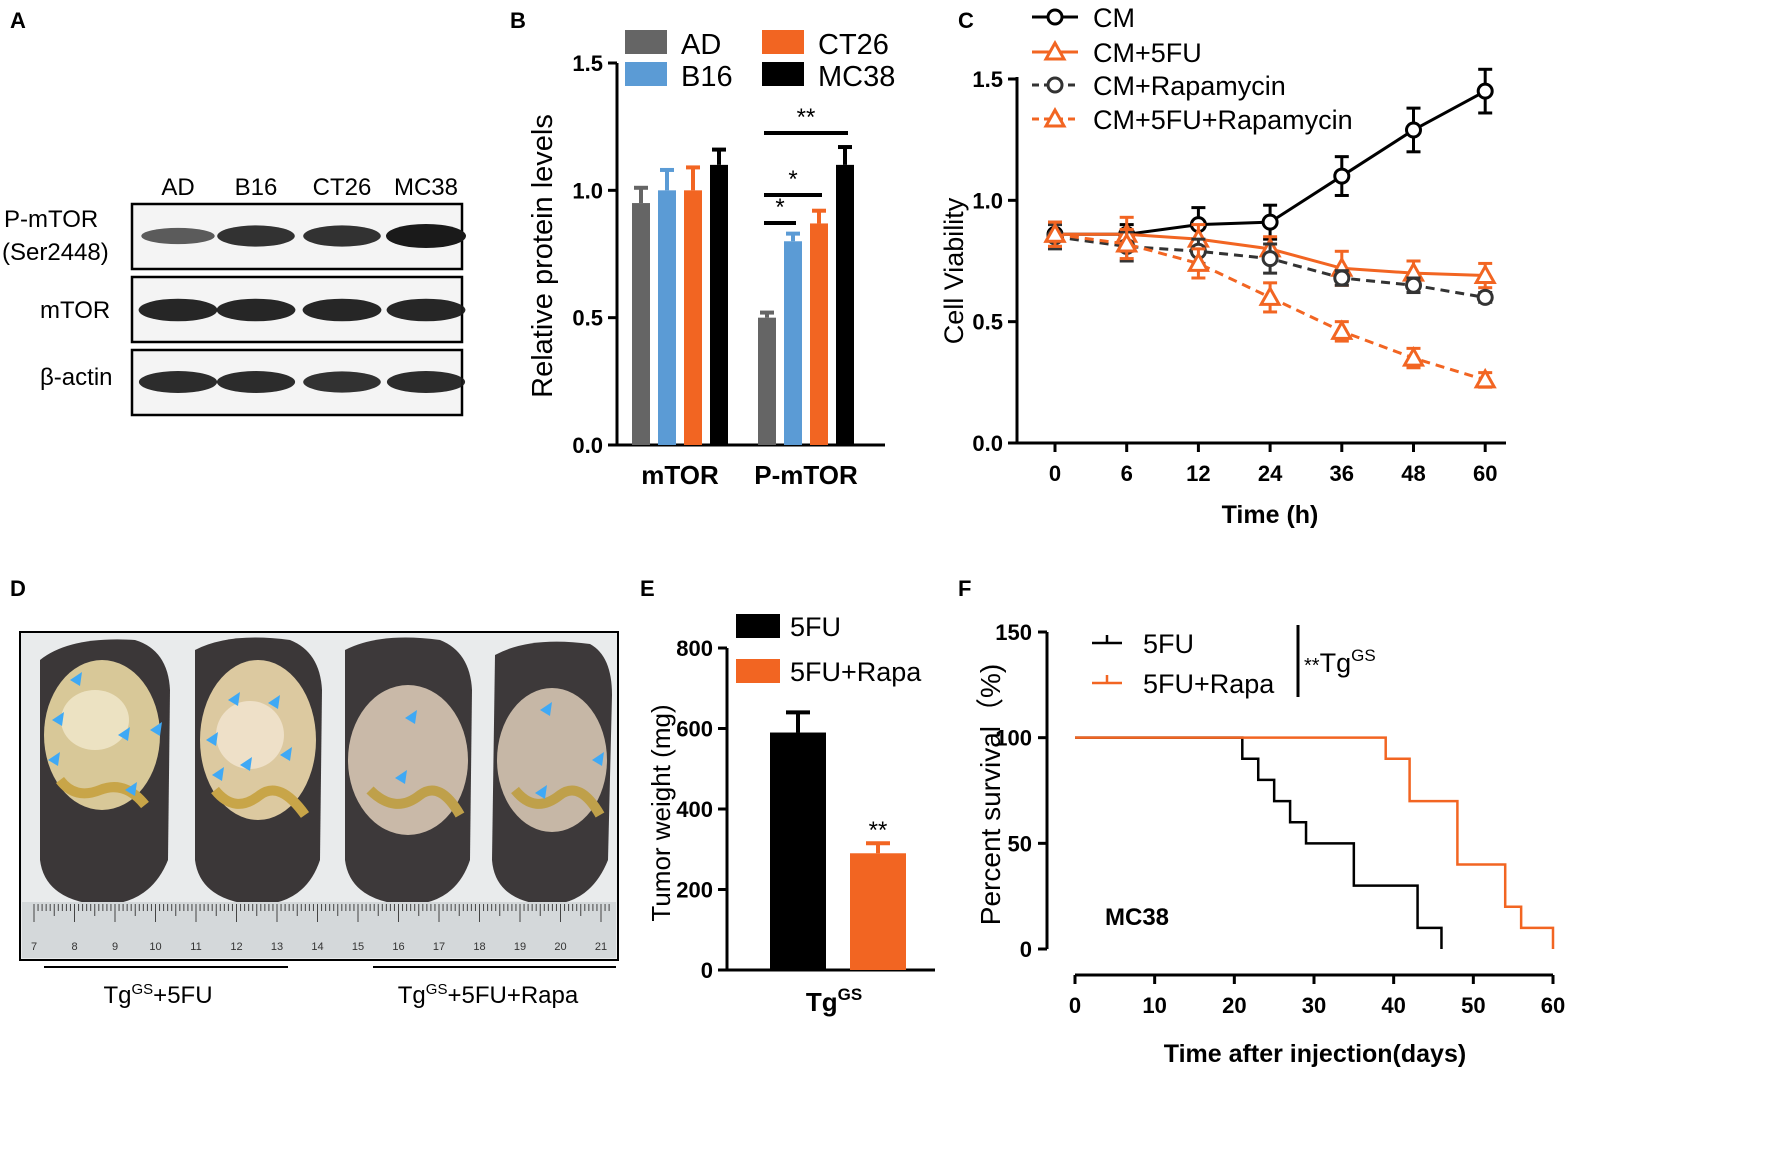  Describe the element at coordinates (1342, 473) in the screenshot. I see `x-tick-label: 36` at that location.